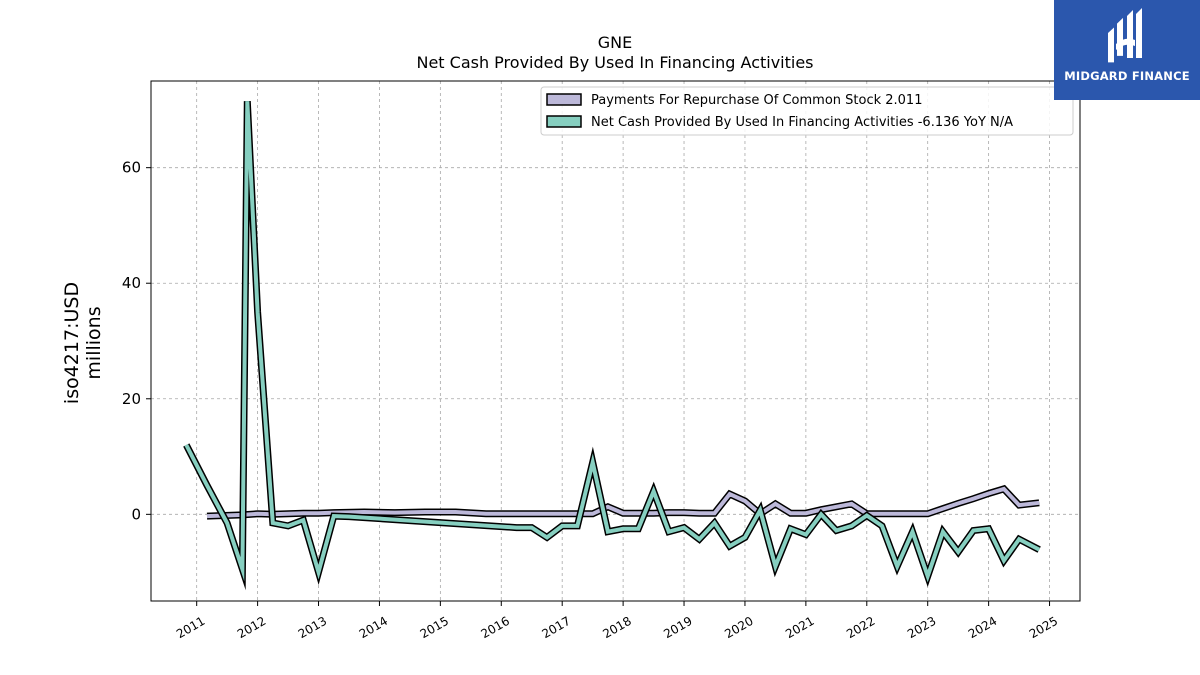  What do you see at coordinates (623, 502) in the screenshot?
I see `series-line-repurchase` at bounding box center [623, 502].